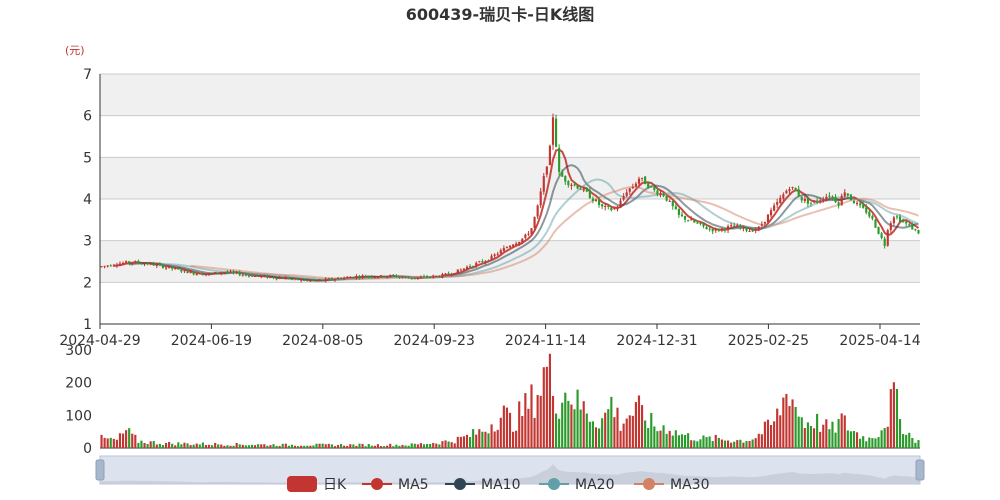  I want to click on chart-legend: 日K MA5 MA10 MA20 MA30, so click(498, 484).